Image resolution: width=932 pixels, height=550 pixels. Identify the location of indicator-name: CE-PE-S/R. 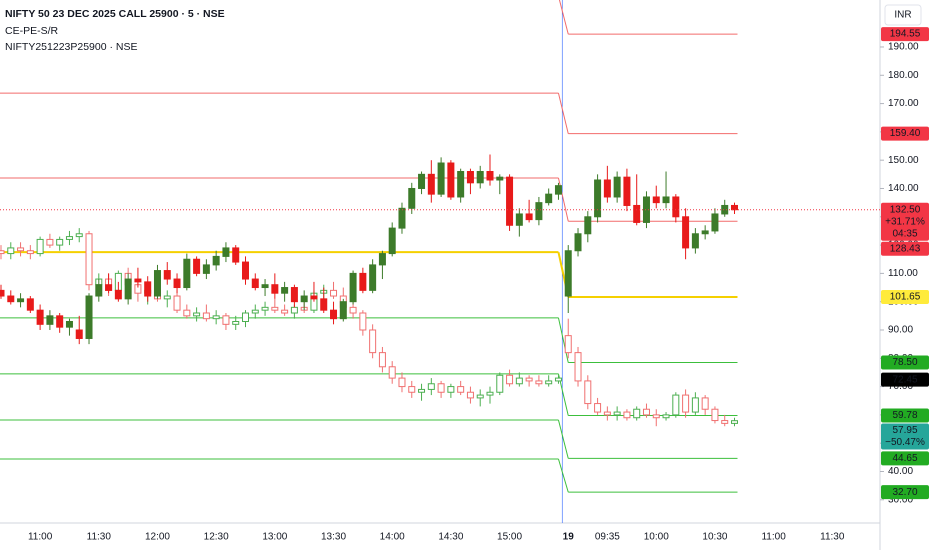
(32, 31).